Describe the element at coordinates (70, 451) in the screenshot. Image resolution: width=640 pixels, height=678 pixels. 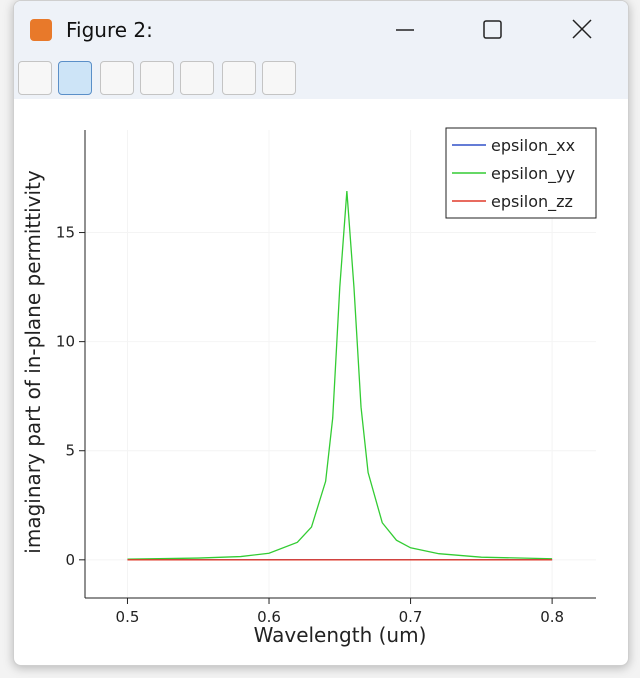
I see `y-tick-label: 5` at that location.